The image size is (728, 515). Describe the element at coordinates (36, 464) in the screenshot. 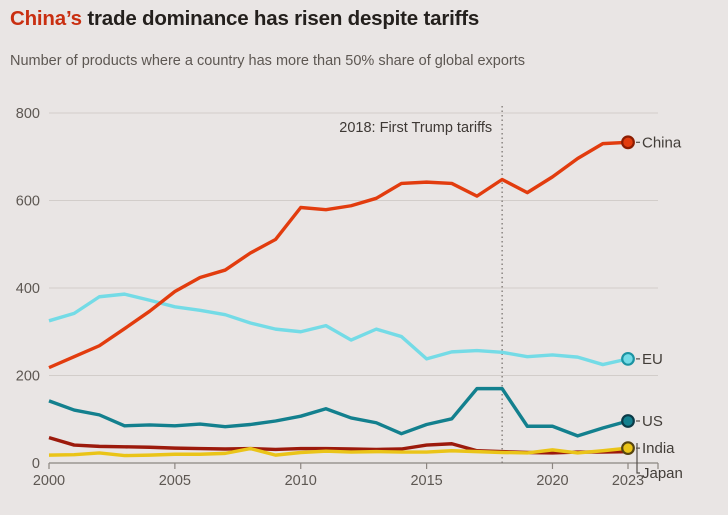

I see `y-tick-label: 0` at that location.